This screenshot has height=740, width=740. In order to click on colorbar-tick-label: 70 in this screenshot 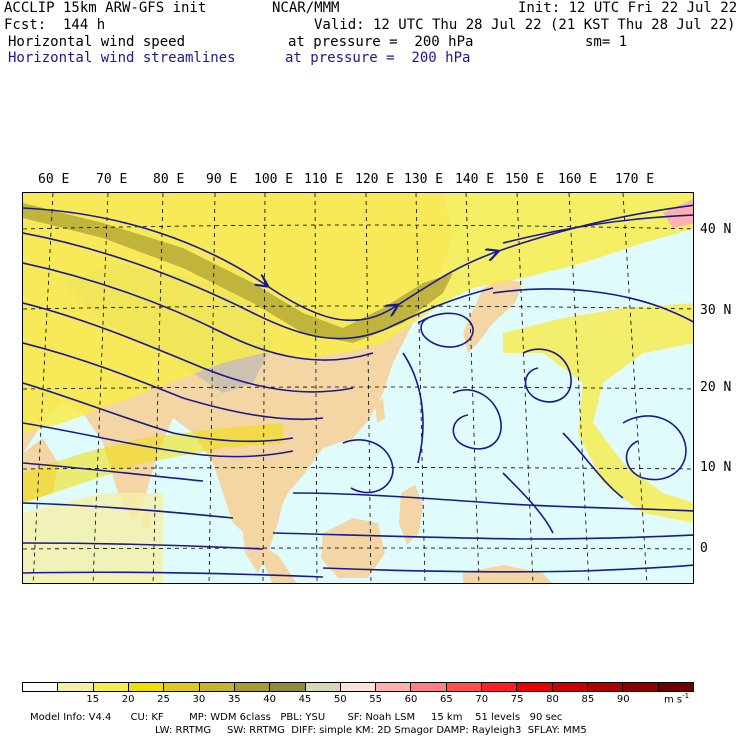, I will do `click(482, 699)`.